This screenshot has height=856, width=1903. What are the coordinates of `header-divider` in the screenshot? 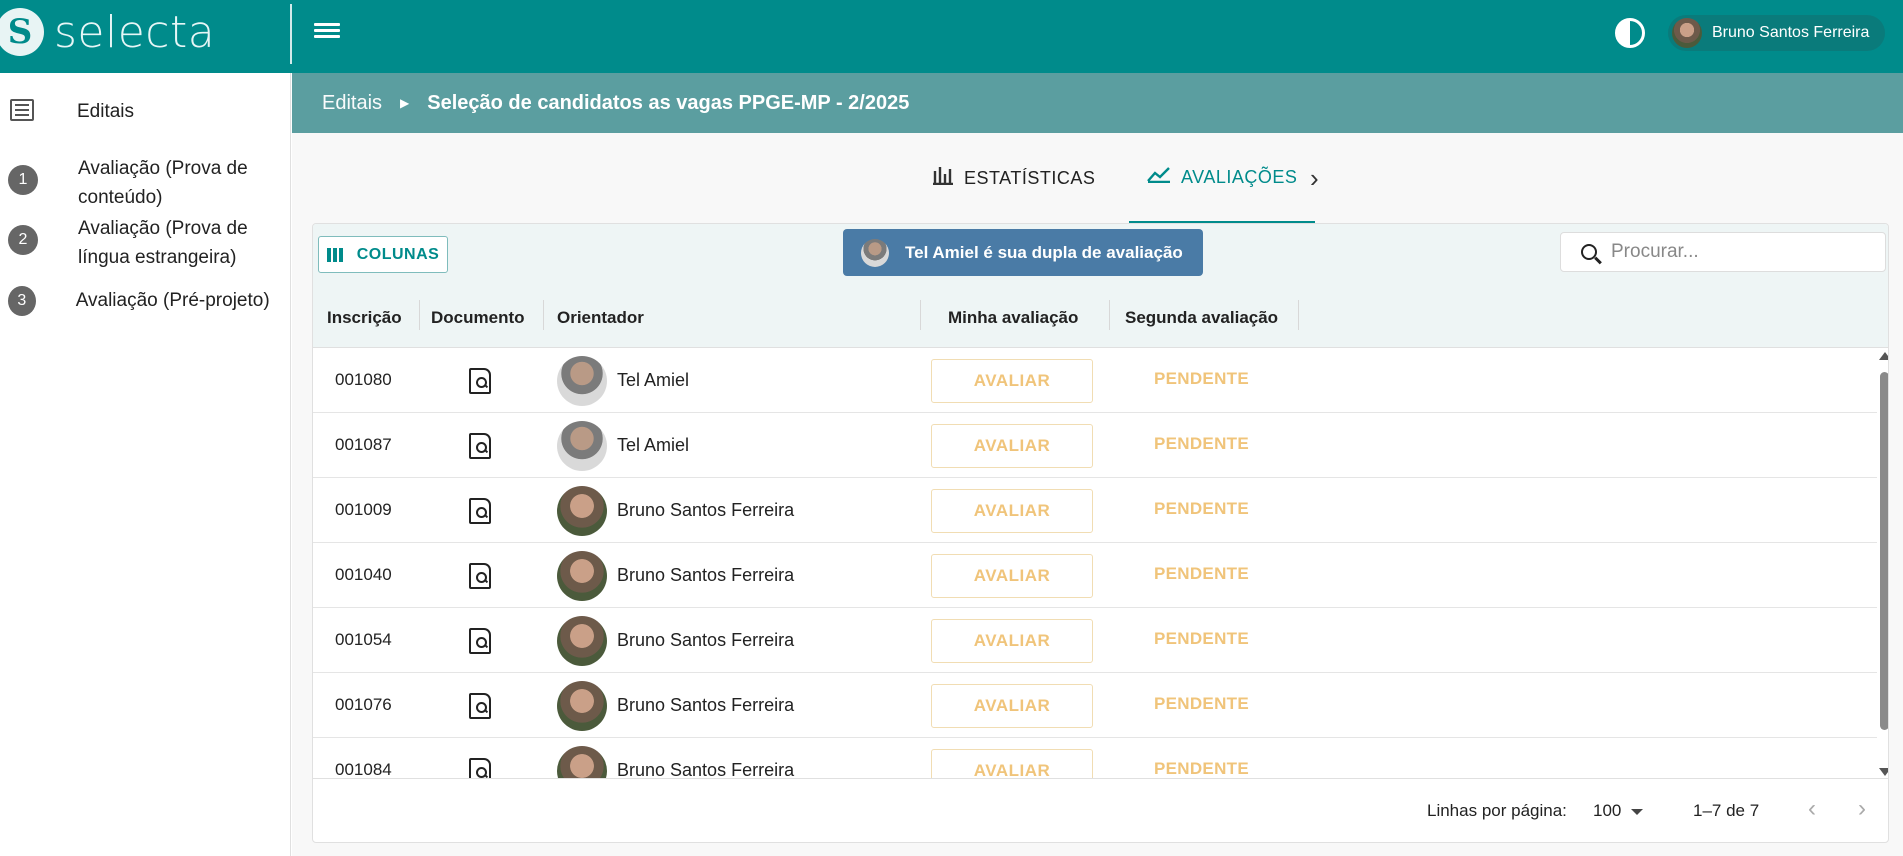 It's located at (291, 34).